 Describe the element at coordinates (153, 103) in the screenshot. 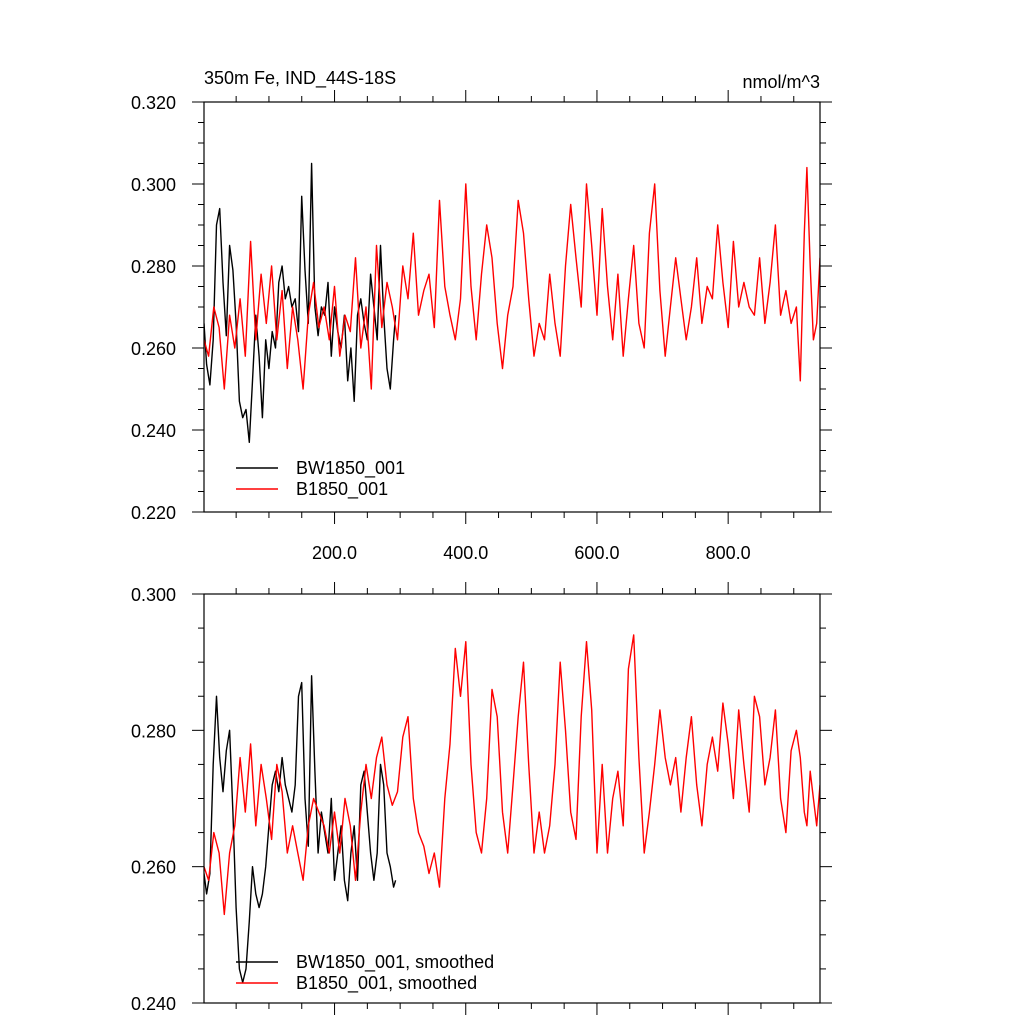

I see `top-y-tick-label: 0.320` at that location.